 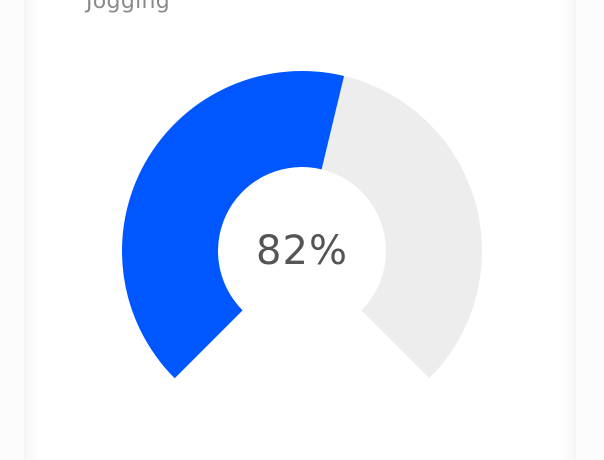 What do you see at coordinates (567, 230) in the screenshot?
I see `card-edge-right` at bounding box center [567, 230].